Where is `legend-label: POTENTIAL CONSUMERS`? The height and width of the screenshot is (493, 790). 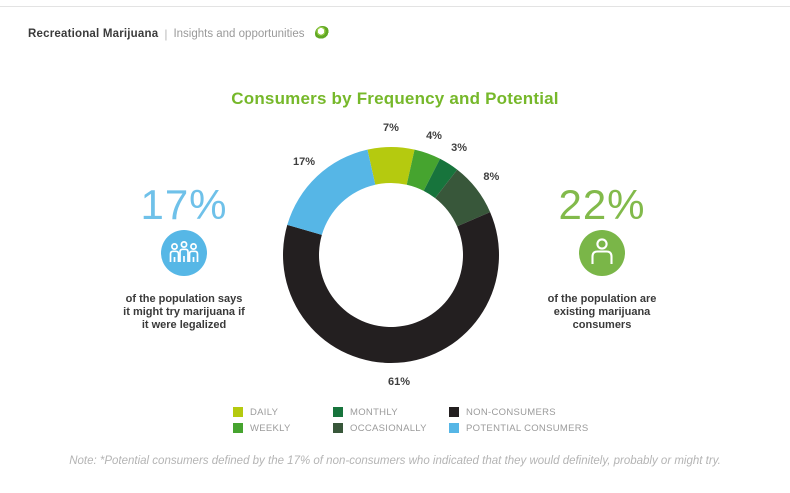 legend-label: POTENTIAL CONSUMERS is located at coordinates (527, 428).